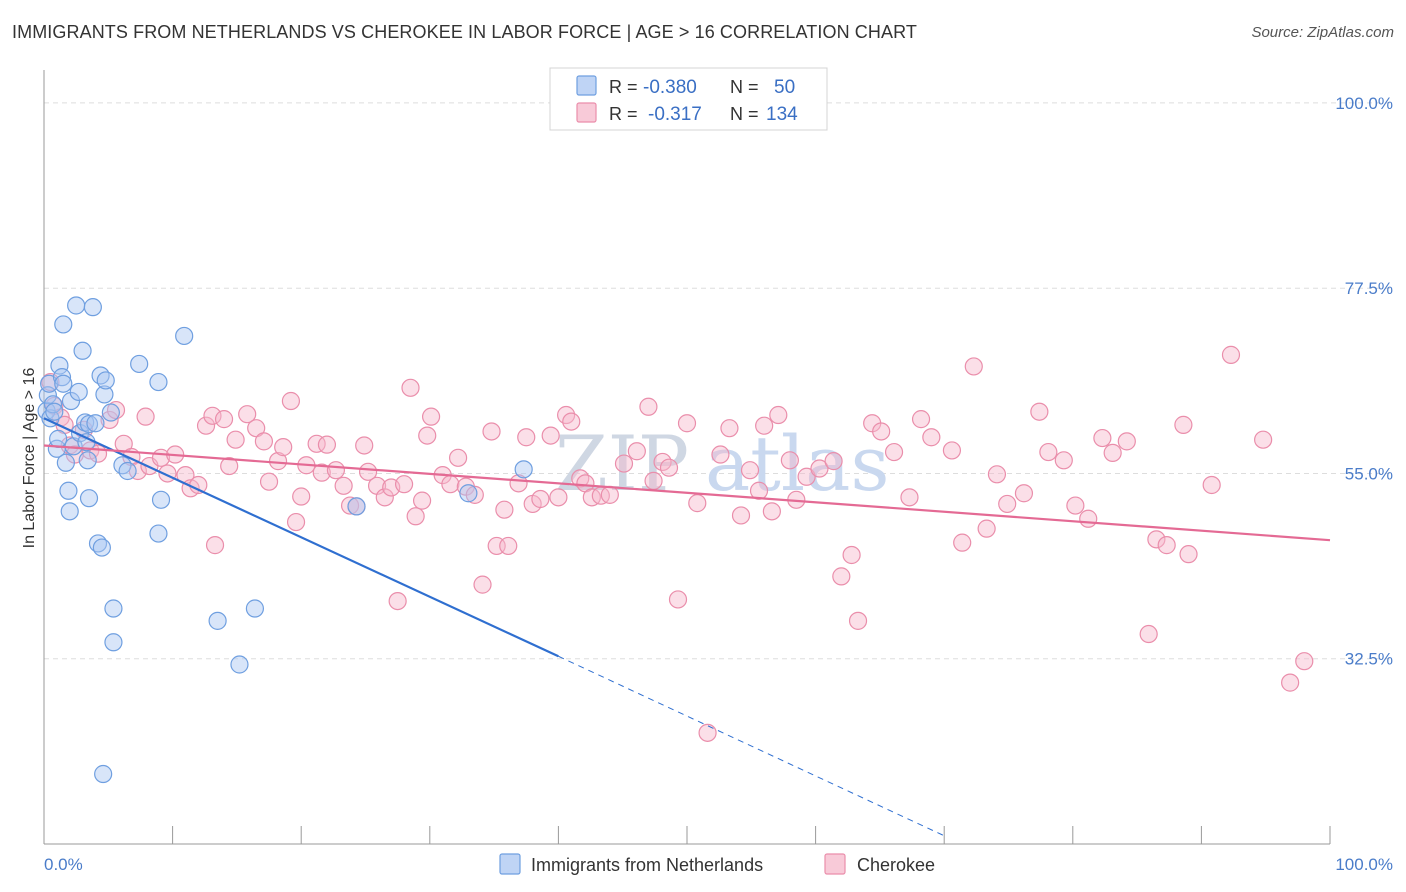 This screenshot has height=892, width=1406. I want to click on legend-swatch-cherokee, so click(586, 112).